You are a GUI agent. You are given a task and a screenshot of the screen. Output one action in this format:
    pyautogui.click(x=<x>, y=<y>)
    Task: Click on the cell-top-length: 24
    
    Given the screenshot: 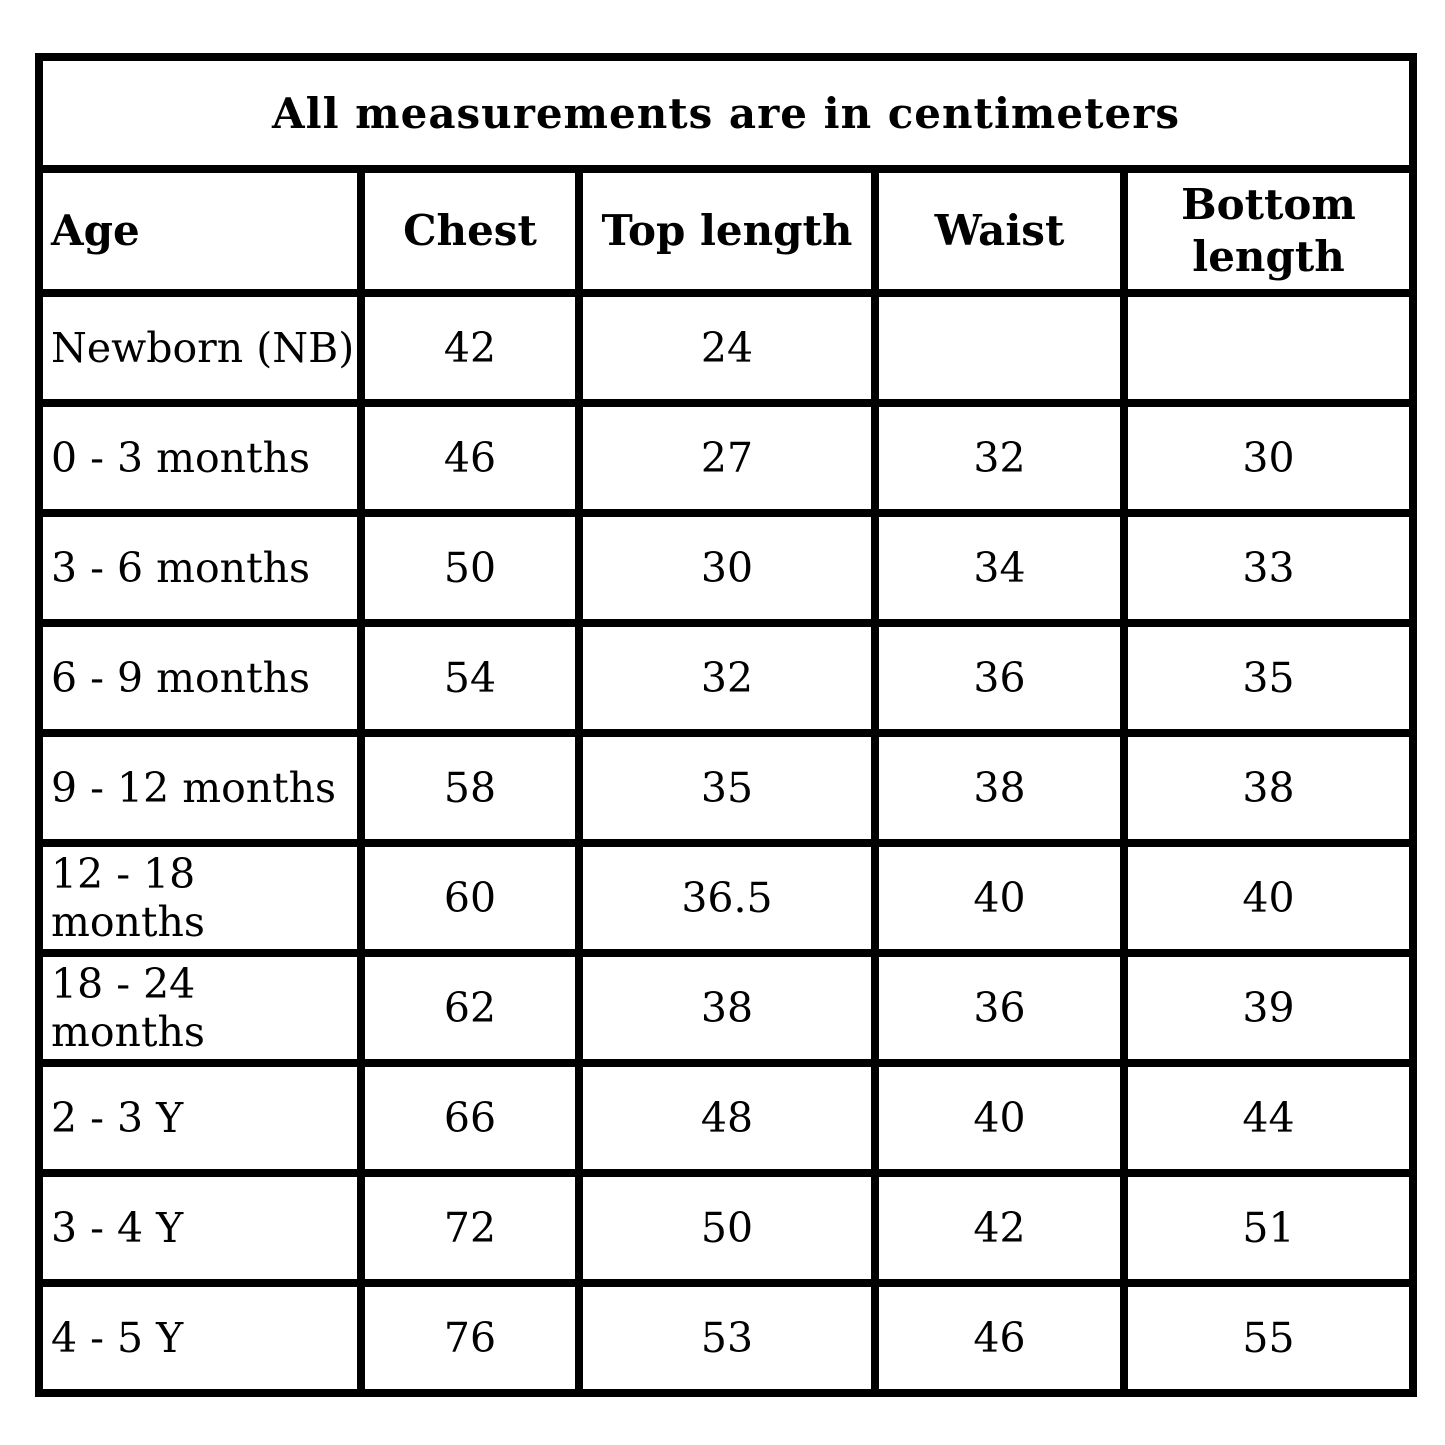 What is the action you would take?
    pyautogui.click(x=727, y=348)
    